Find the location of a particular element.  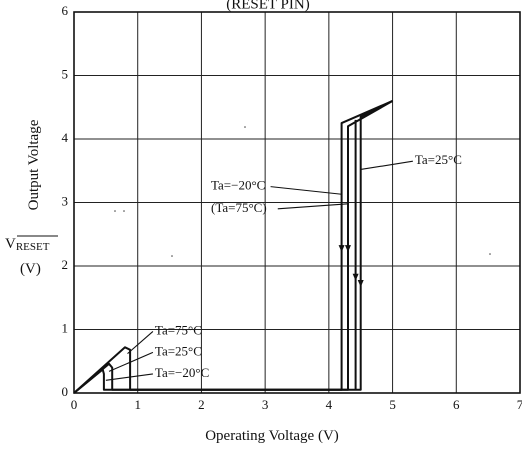

y-tick-label: 4 is located at coordinates (65, 137).